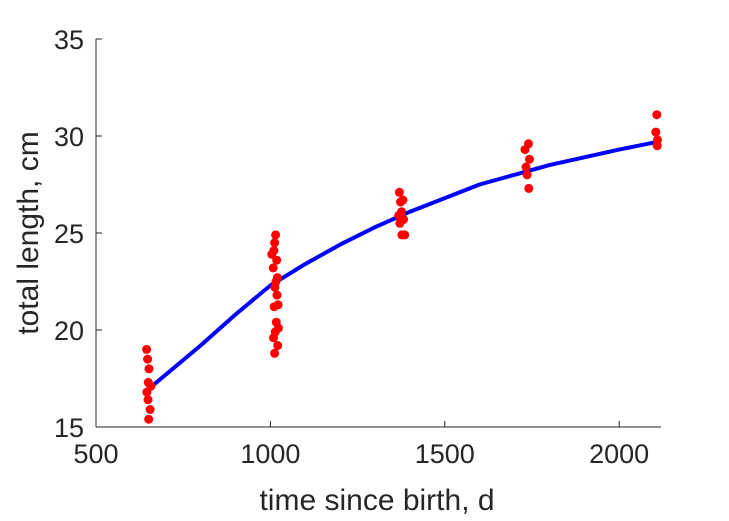  I want to click on y-tick-label: 30, so click(69, 137).